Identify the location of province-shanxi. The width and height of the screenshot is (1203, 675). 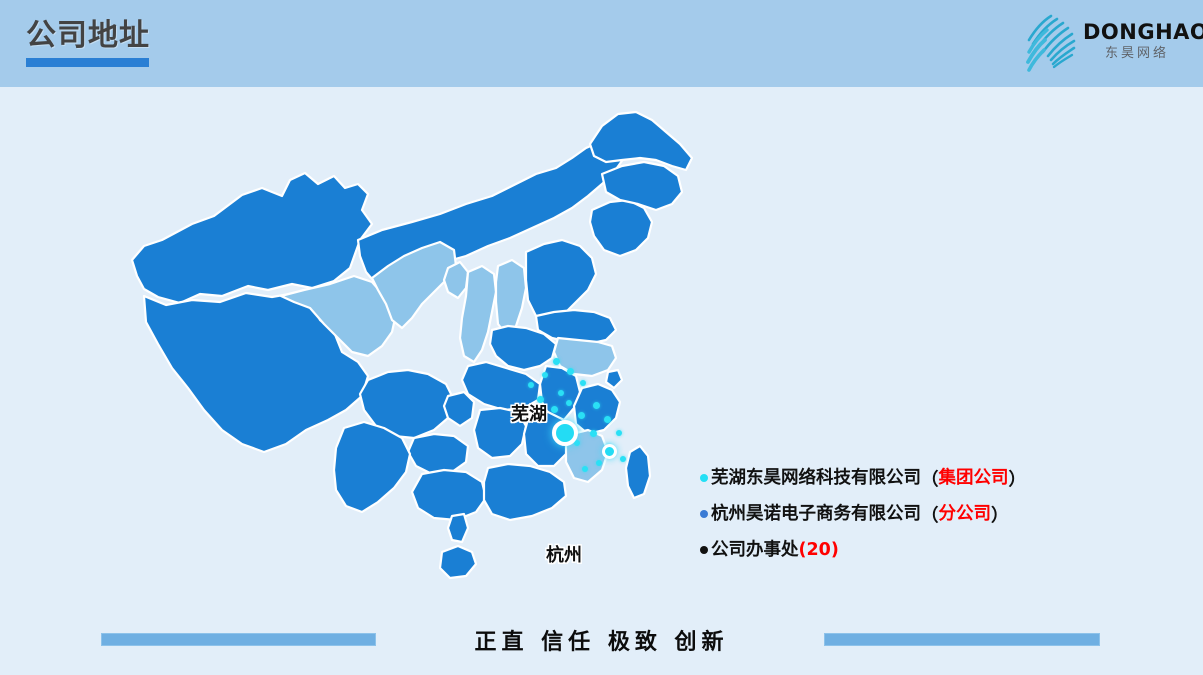
(511, 297).